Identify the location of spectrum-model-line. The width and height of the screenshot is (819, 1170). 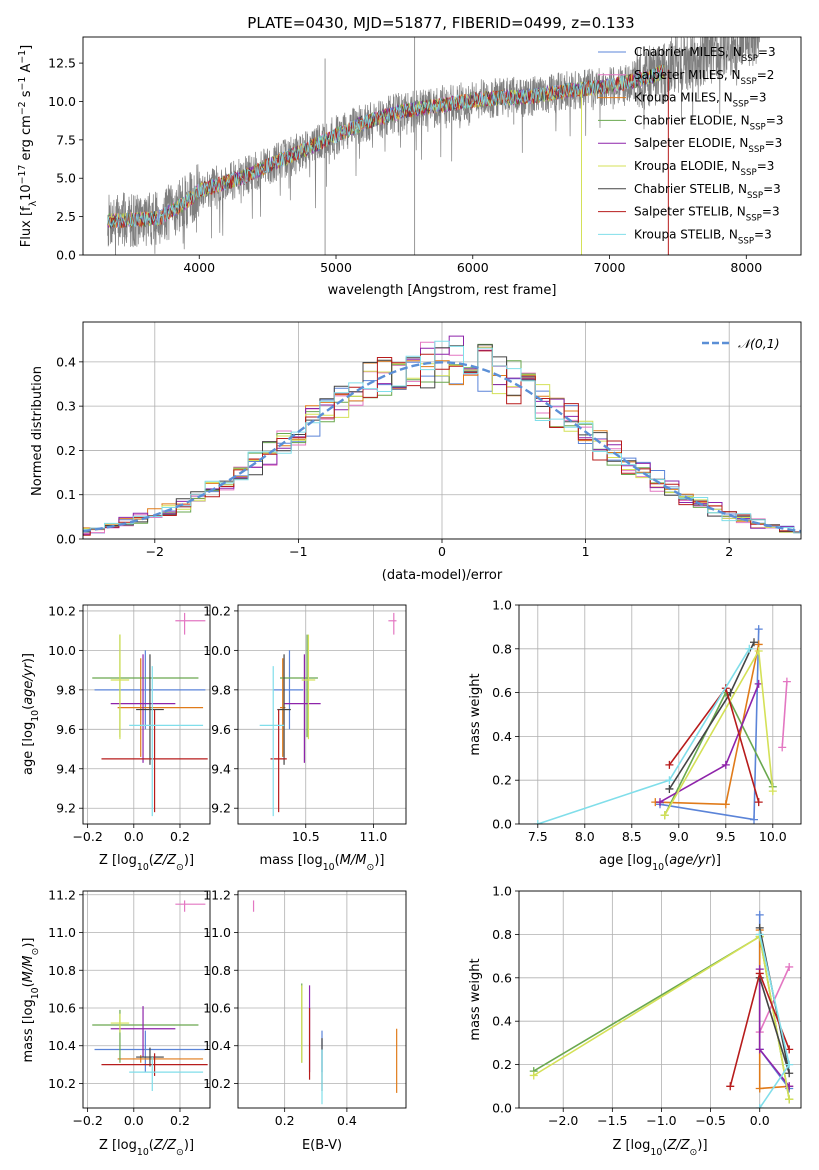
(386, 146).